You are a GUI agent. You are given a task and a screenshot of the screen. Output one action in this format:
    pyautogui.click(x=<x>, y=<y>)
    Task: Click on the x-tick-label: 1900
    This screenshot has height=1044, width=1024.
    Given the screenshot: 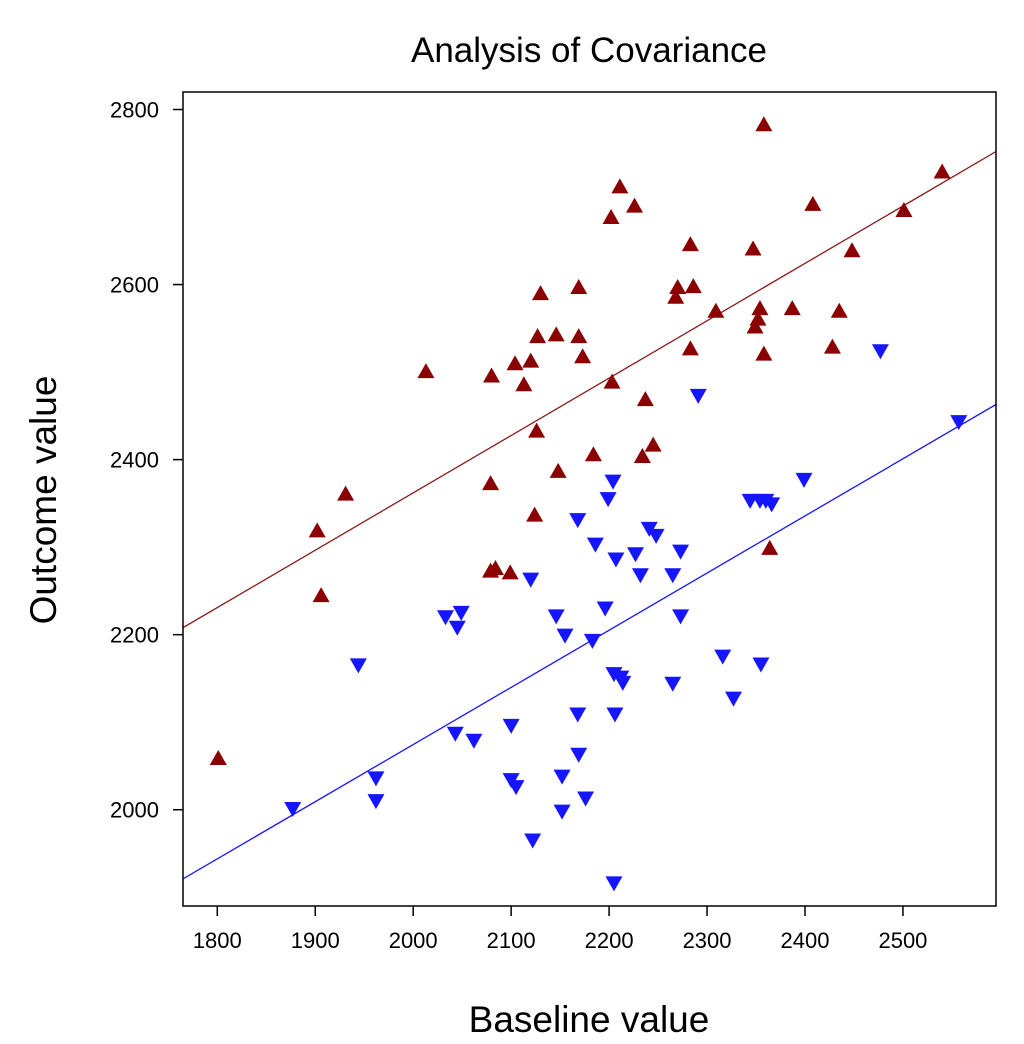 What is the action you would take?
    pyautogui.click(x=315, y=940)
    